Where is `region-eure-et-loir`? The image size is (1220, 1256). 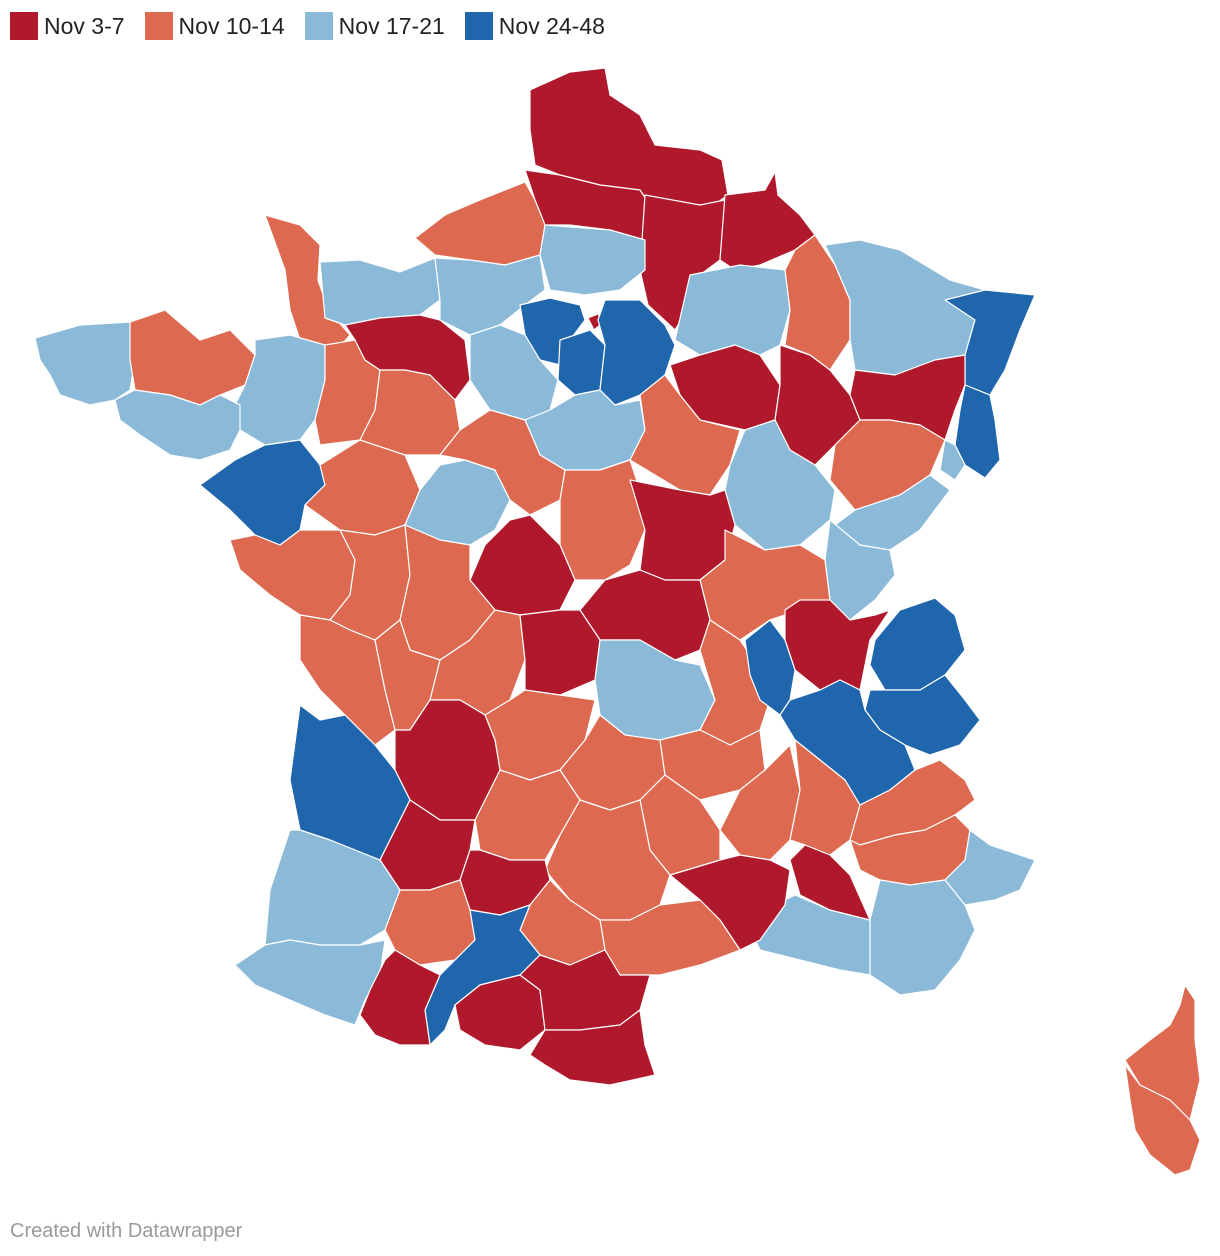 region-eure-et-loir is located at coordinates (514, 372).